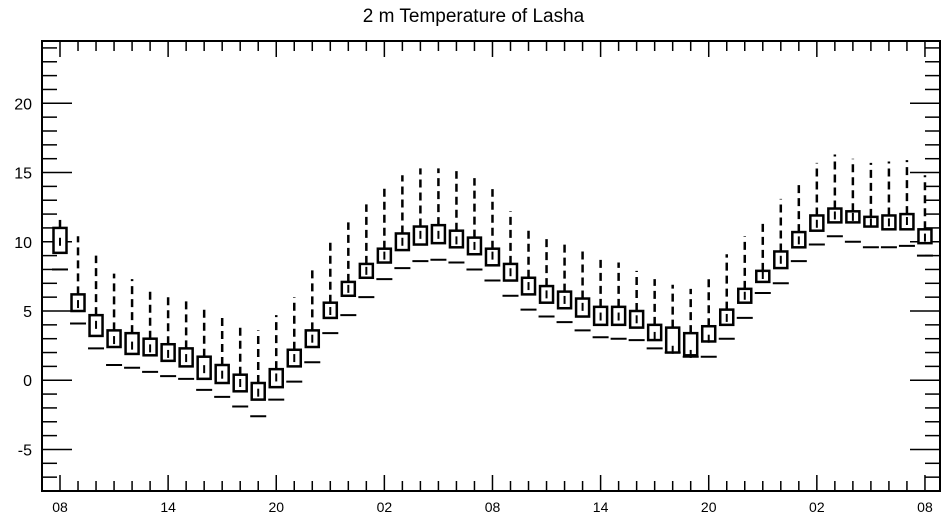 The image size is (947, 520). What do you see at coordinates (27, 381) in the screenshot?
I see `y-tick-label: 0` at bounding box center [27, 381].